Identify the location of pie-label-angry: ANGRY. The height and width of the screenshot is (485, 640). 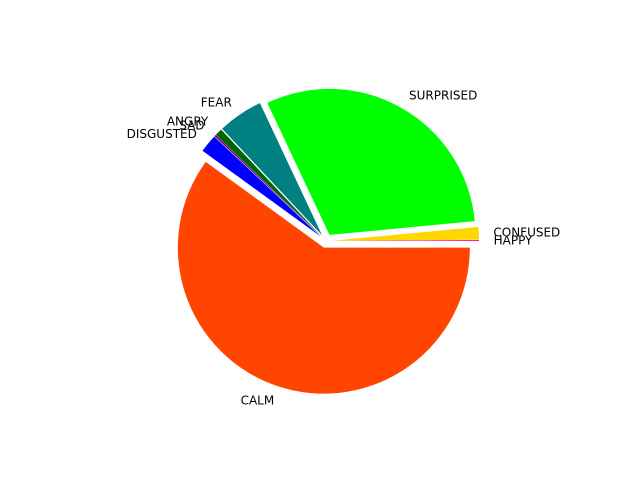
(188, 122).